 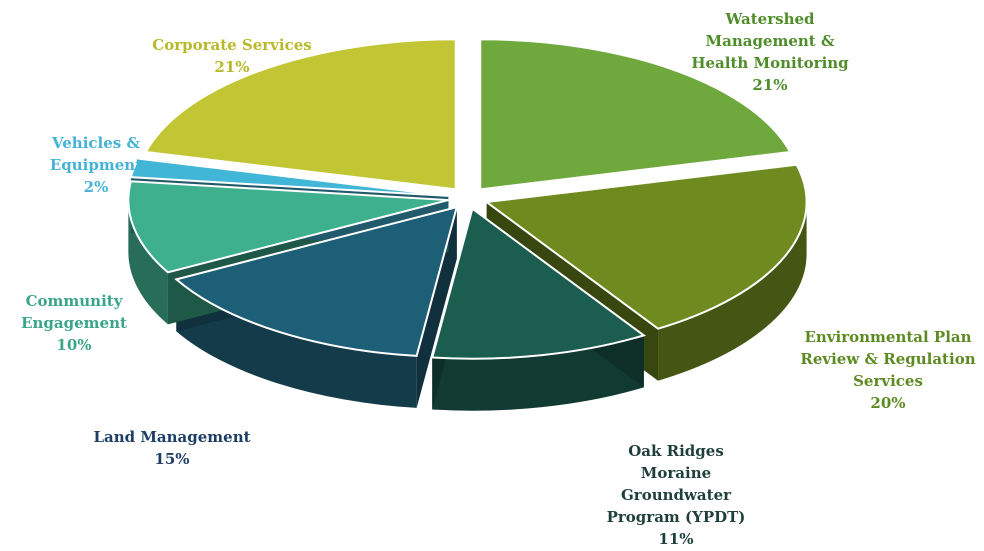 I want to click on slice-name-line: Watershed, so click(x=769, y=19).